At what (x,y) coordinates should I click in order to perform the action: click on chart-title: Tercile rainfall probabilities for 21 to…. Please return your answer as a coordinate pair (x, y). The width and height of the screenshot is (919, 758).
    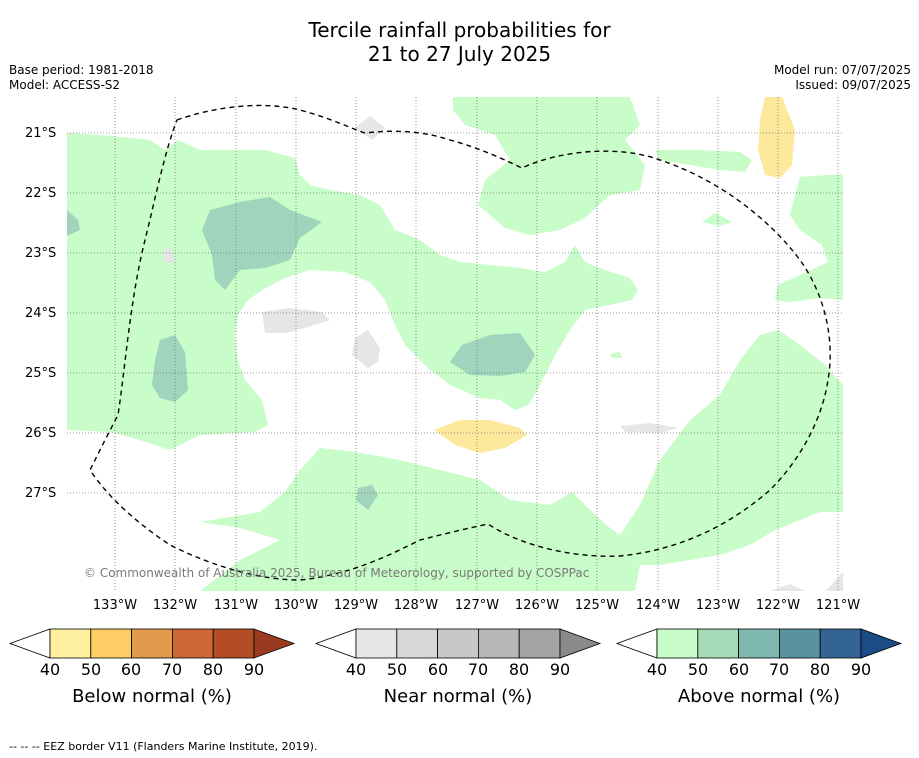
    Looking at the image, I should click on (459, 42).